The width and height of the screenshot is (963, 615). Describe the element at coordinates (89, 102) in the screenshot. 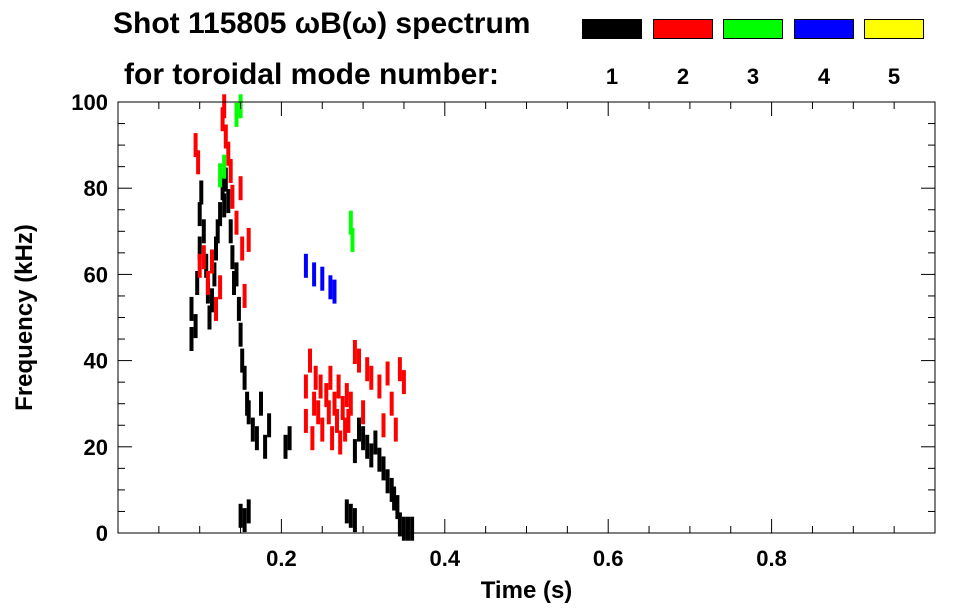

I see `y-tick-label-5: 100` at that location.